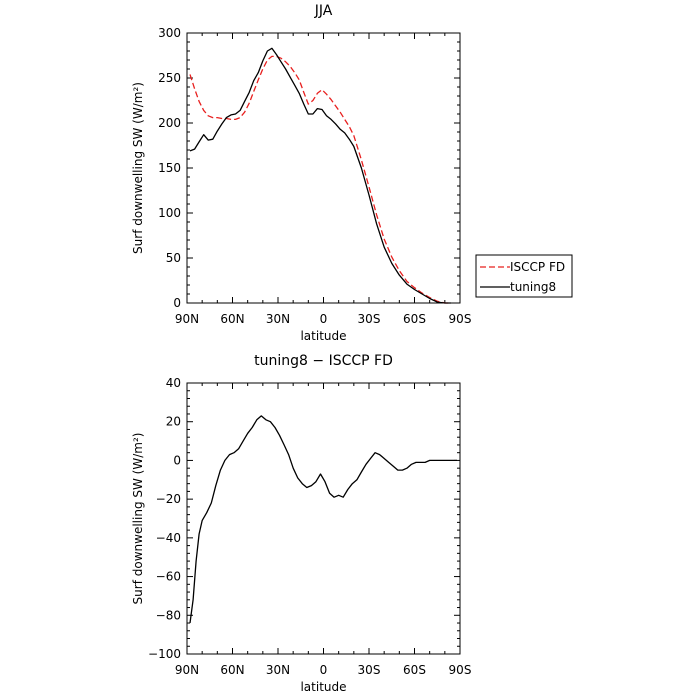 The height and width of the screenshot is (700, 700). What do you see at coordinates (169, 213) in the screenshot?
I see `y-tick-label: 100` at bounding box center [169, 213].